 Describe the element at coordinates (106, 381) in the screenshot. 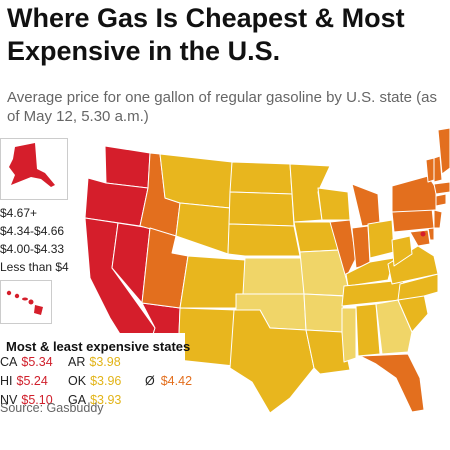

I see `state-price: $3.96` at that location.